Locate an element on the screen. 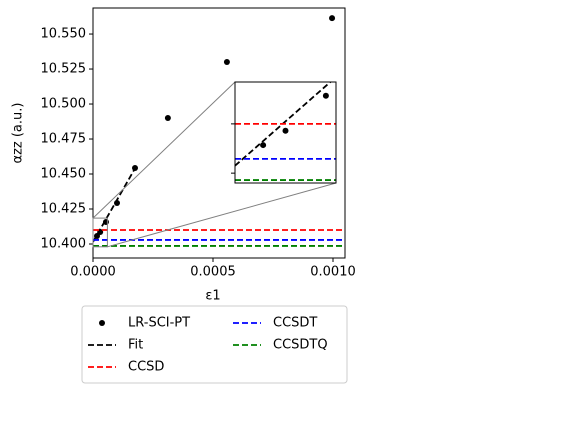  plot-area is located at coordinates (320, 103).